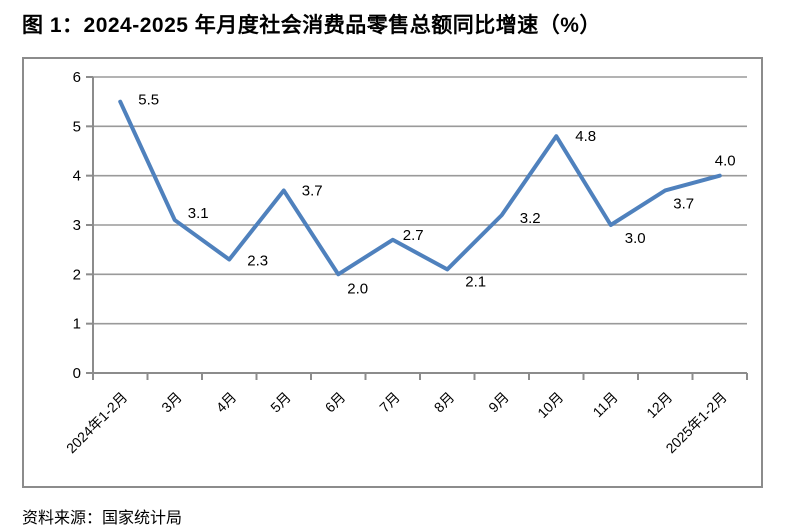 This screenshot has width=807, height=532. What do you see at coordinates (389, 402) in the screenshot?
I see `x-tick-label: 7月` at bounding box center [389, 402].